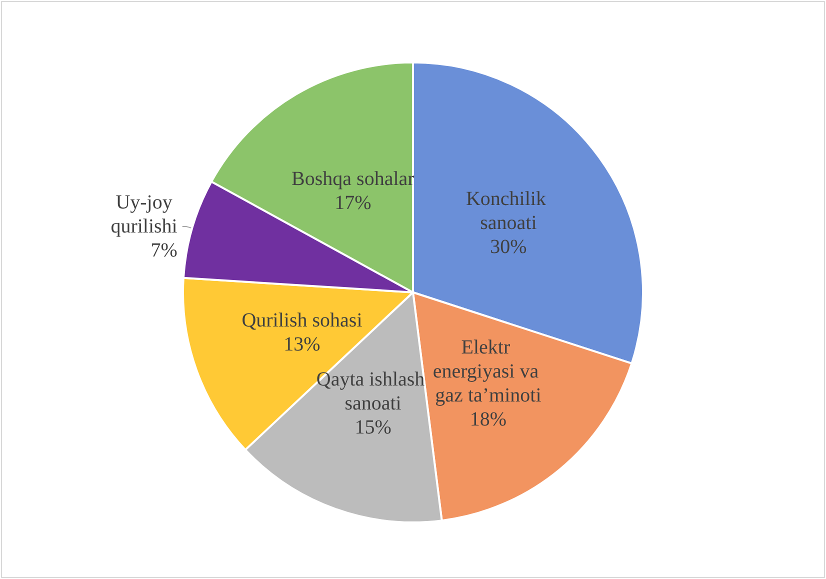 This screenshot has height=579, width=826. What do you see at coordinates (488, 419) in the screenshot?
I see `data-label: 18%` at bounding box center [488, 419].